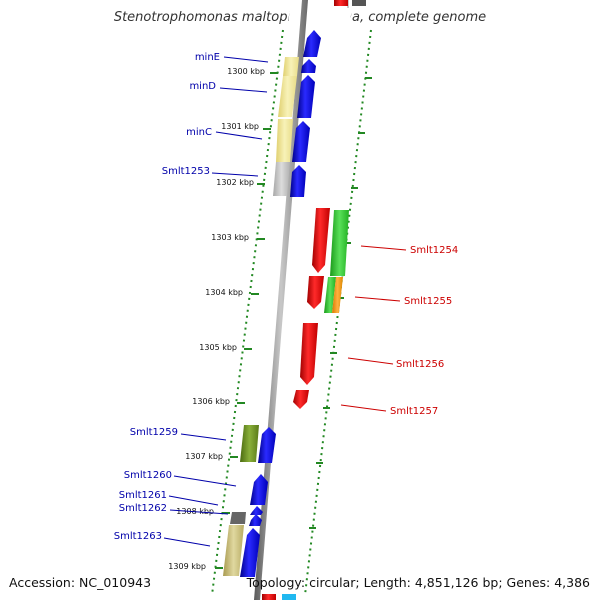 The height and width of the screenshot is (600, 600). Describe the element at coordinates (233, 550) in the screenshot. I see `smlt1263-box` at that location.